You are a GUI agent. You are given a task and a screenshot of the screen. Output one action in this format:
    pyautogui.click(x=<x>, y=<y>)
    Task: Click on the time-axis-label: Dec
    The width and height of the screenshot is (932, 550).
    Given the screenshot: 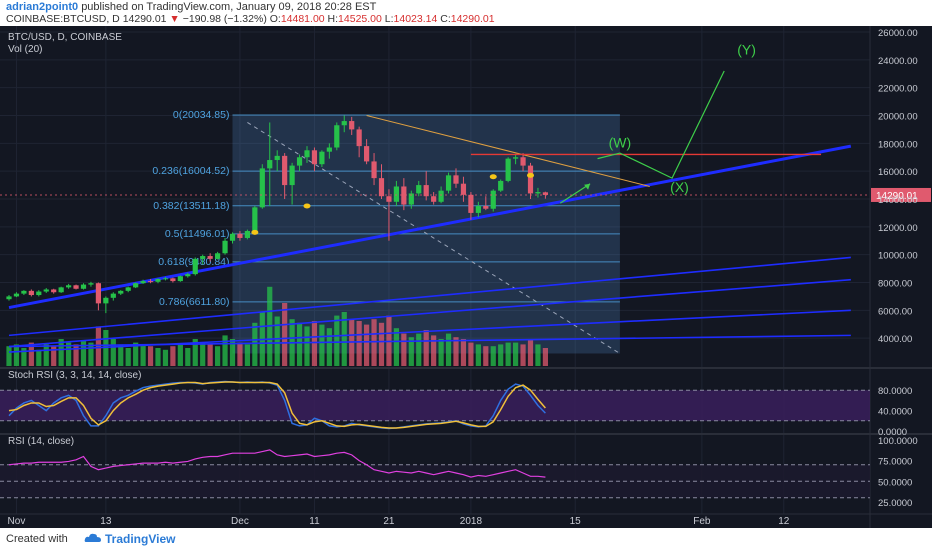 What is the action you would take?
    pyautogui.click(x=240, y=521)
    